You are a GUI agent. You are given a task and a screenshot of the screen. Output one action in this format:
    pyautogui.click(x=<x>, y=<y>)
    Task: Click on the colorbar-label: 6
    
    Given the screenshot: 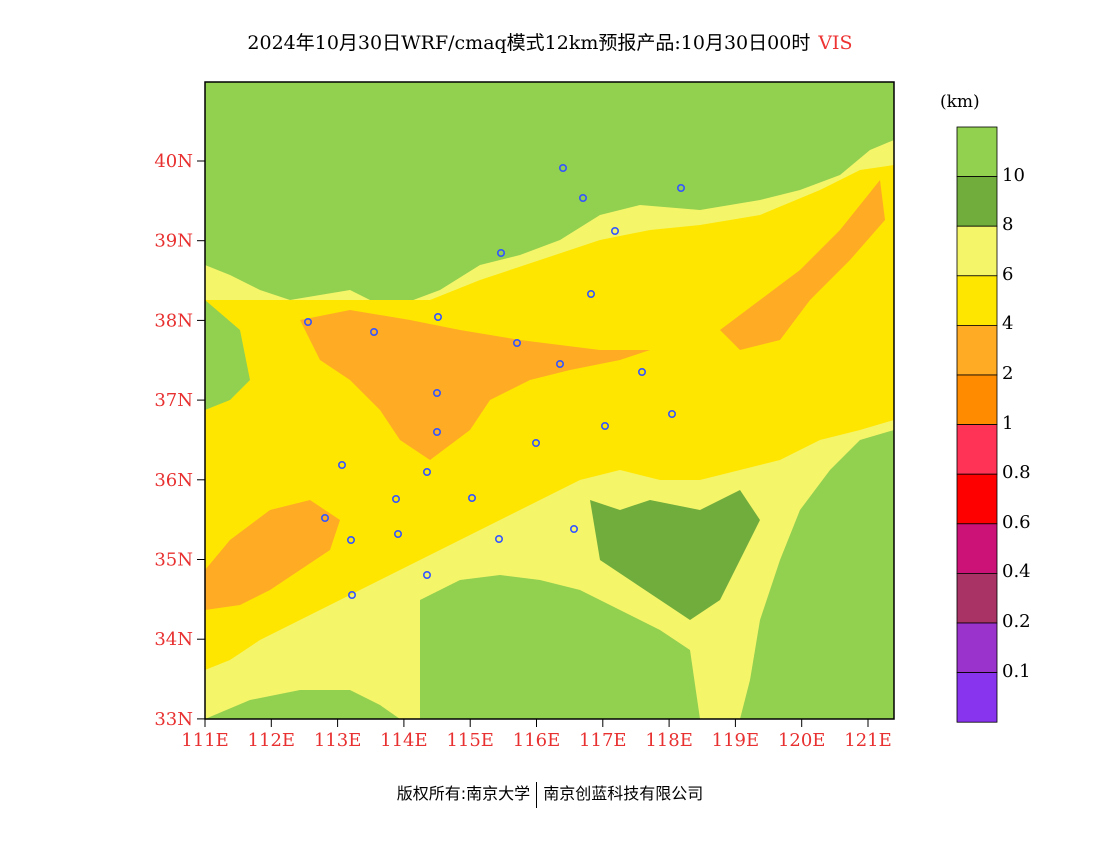 What is the action you would take?
    pyautogui.click(x=1008, y=274)
    